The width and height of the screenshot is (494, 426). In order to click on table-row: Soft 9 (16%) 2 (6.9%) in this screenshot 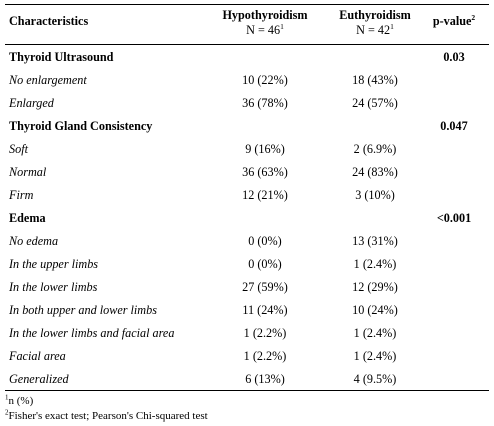, I will do `click(247, 149)`.